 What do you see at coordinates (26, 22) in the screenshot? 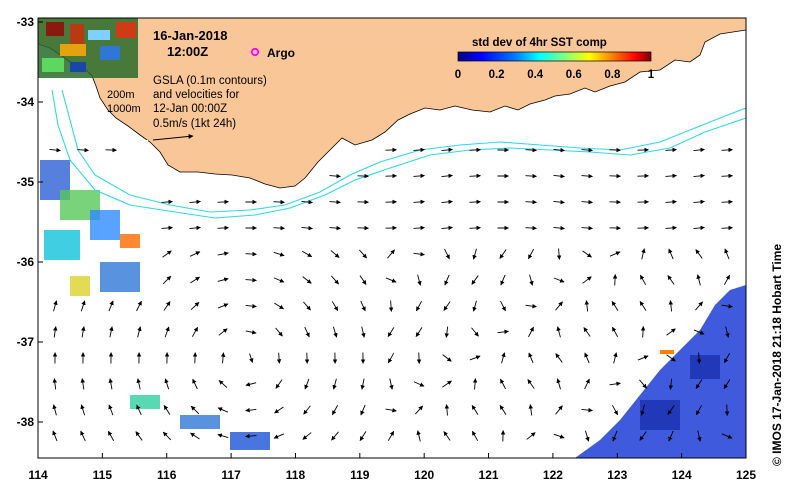
I see `y-tick-label: -33` at bounding box center [26, 22].